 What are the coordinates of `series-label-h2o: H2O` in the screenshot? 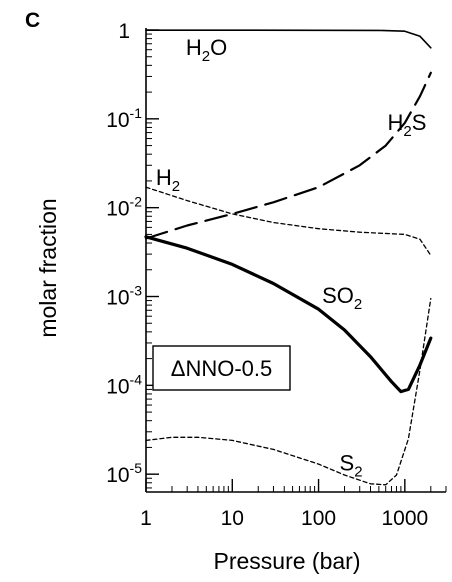 It's located at (206, 50).